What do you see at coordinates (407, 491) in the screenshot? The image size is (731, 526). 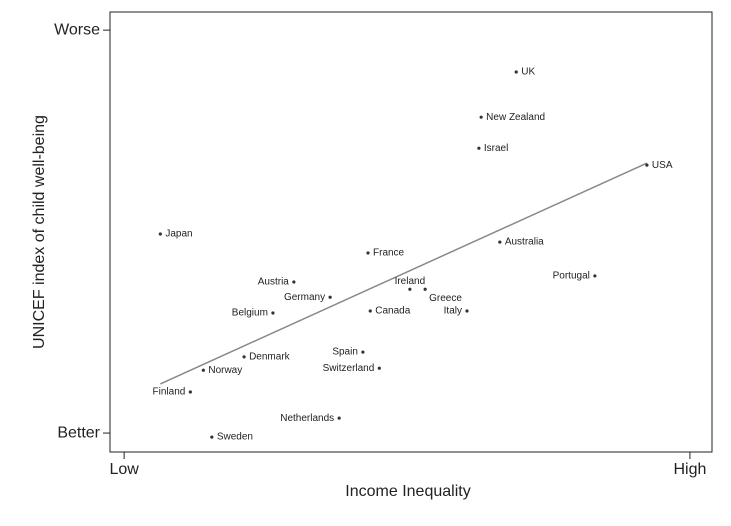 I see `x-axis-title: Income Inequality` at bounding box center [407, 491].